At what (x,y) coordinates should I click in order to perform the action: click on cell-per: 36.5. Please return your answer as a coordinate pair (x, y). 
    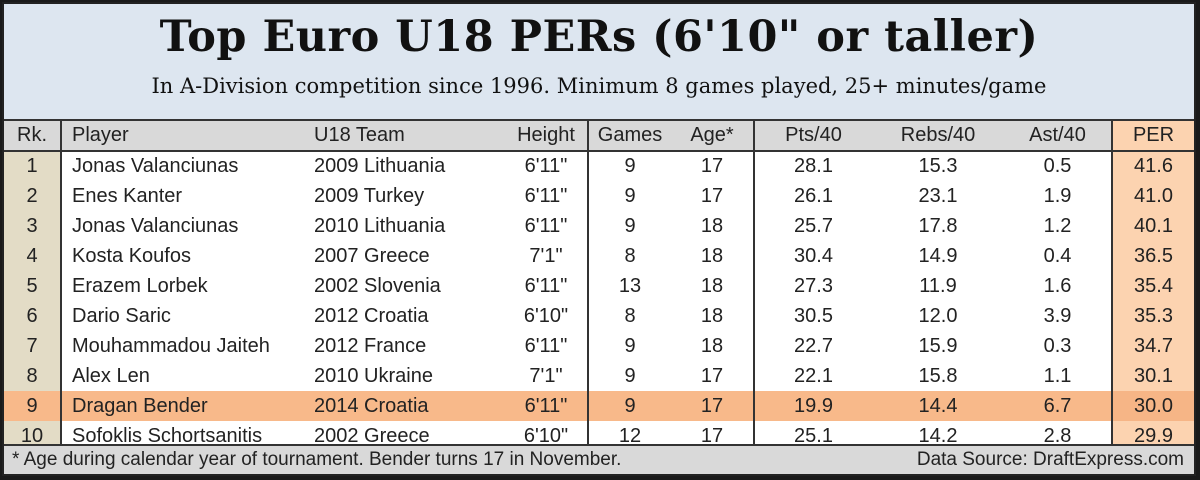
    Looking at the image, I should click on (1153, 256).